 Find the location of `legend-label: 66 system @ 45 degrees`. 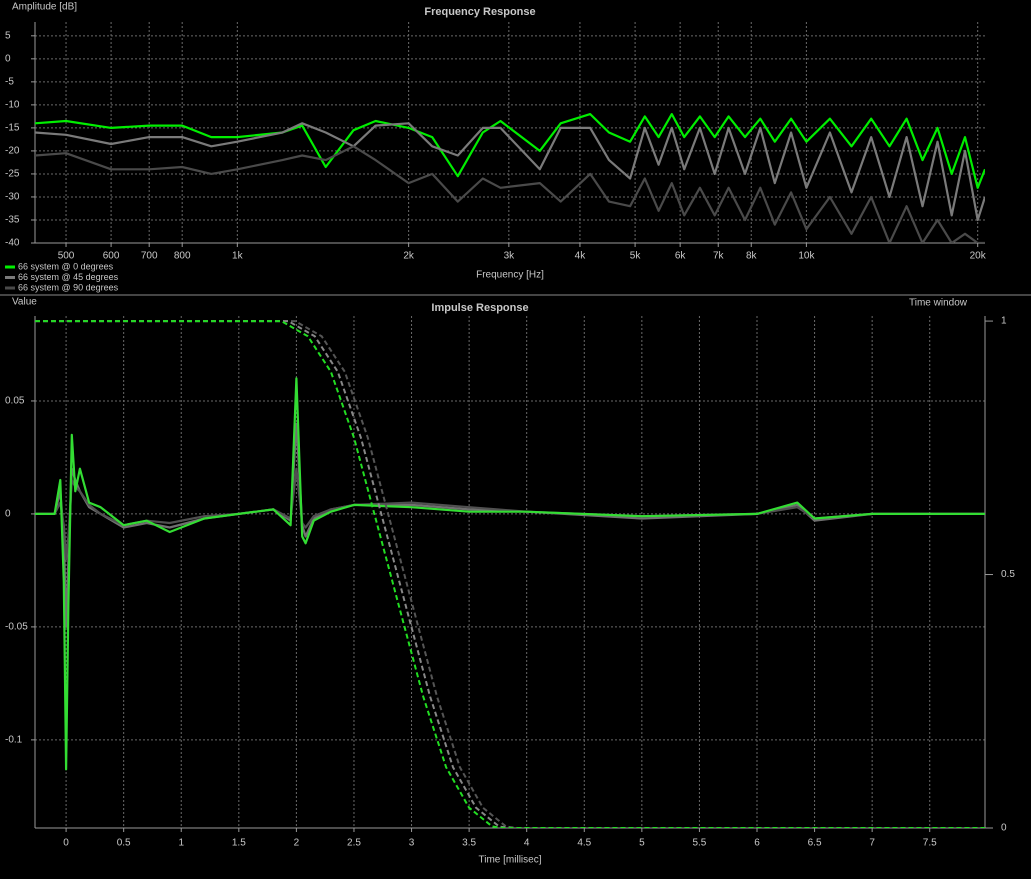

legend-label: 66 system @ 45 degrees is located at coordinates (68, 277).